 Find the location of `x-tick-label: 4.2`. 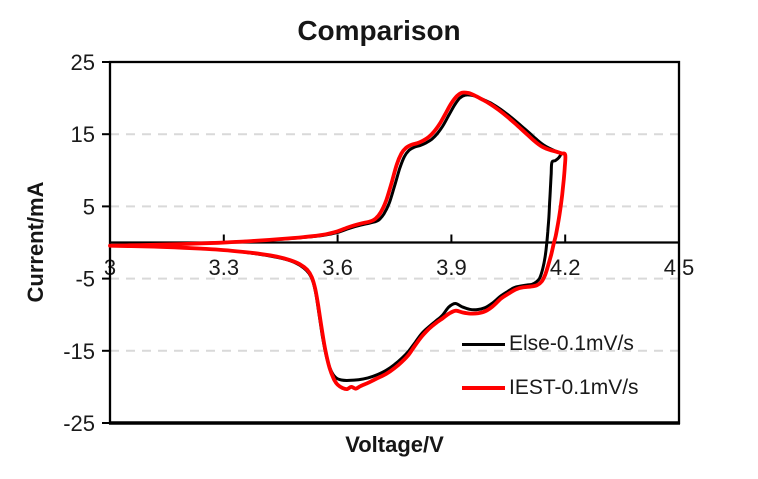

x-tick-label: 4.2 is located at coordinates (565, 267).